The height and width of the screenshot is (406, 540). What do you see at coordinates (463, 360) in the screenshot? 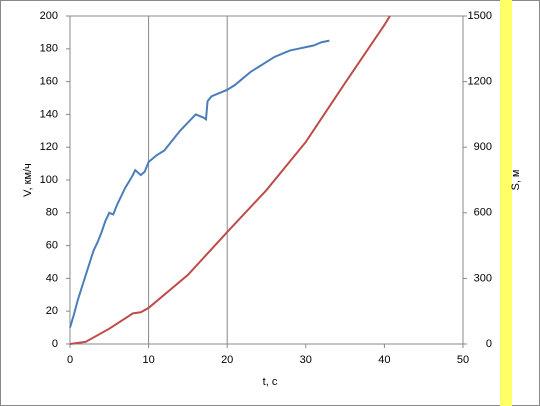
I see `x-tick-label: 50` at bounding box center [463, 360].